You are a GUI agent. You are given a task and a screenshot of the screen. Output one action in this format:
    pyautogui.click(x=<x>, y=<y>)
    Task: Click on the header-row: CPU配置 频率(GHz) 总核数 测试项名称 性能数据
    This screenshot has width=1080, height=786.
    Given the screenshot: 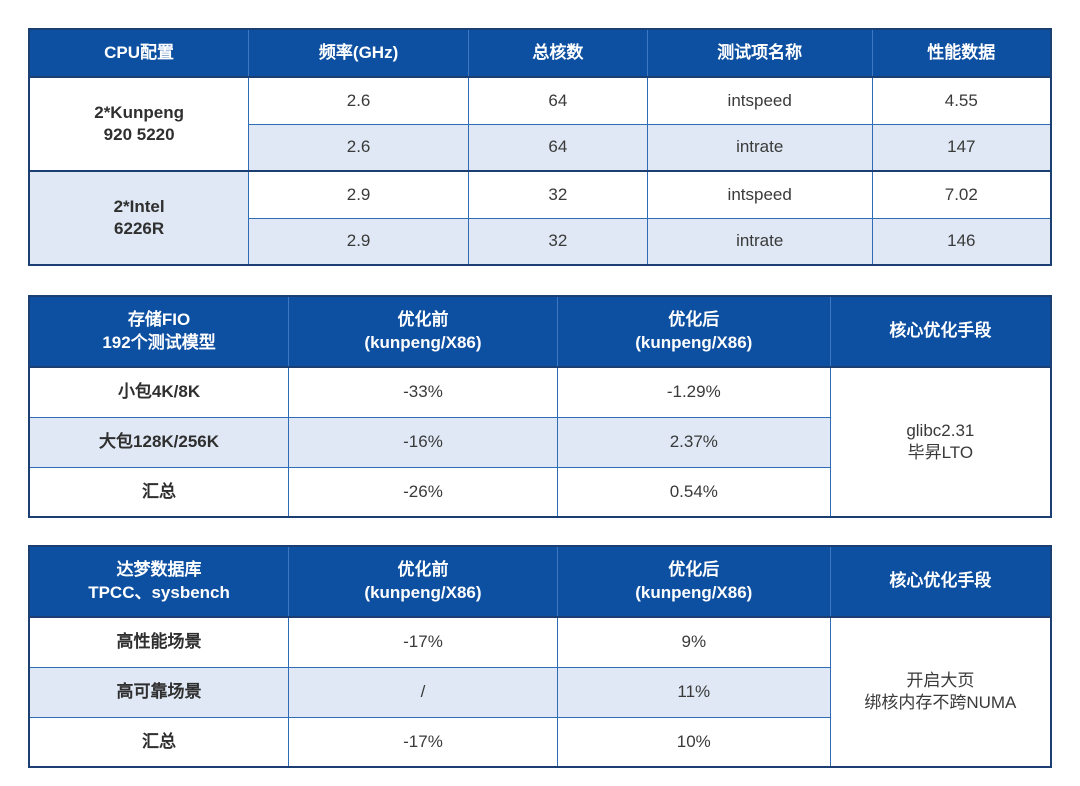 What is the action you would take?
    pyautogui.click(x=540, y=53)
    